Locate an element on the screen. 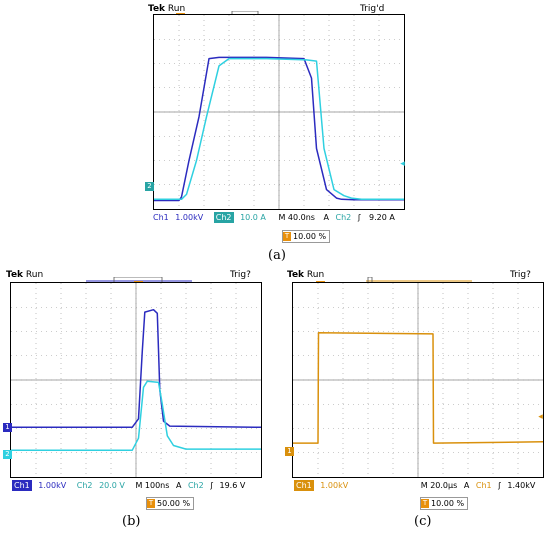  timebase: M 20.0µs is located at coordinates (439, 485).